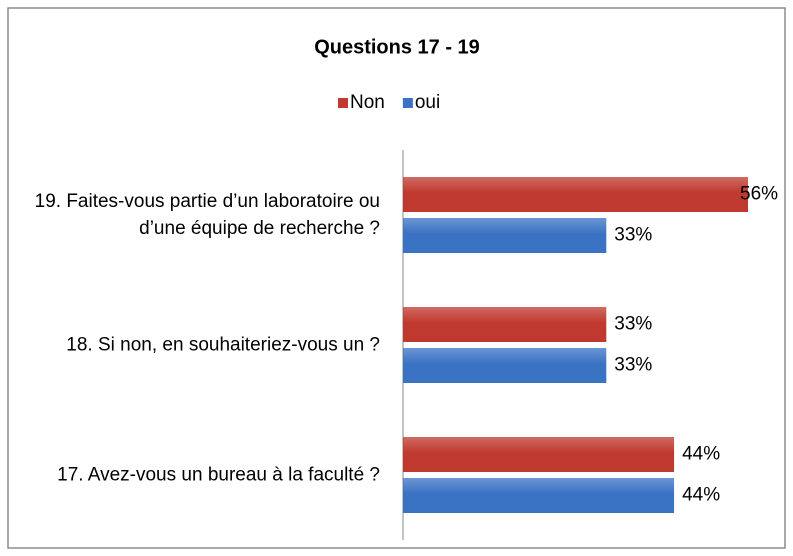 The image size is (793, 556). I want to click on legend-label: Non, so click(367, 102).